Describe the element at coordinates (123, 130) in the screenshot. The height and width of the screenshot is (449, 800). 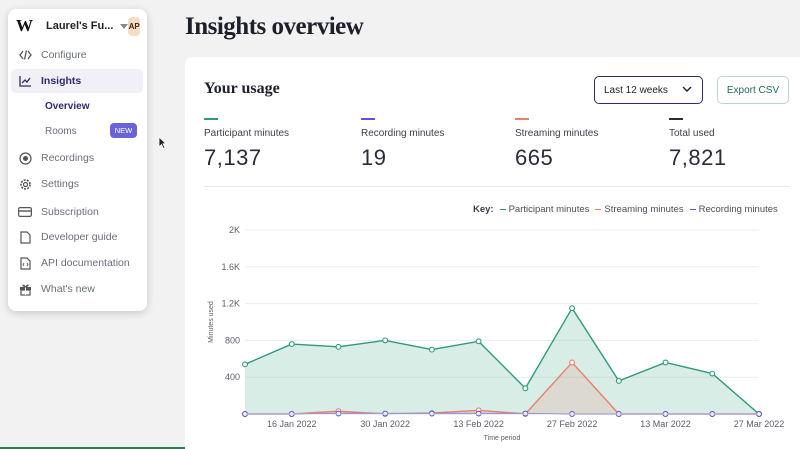
I see `new-badge: NEW` at that location.